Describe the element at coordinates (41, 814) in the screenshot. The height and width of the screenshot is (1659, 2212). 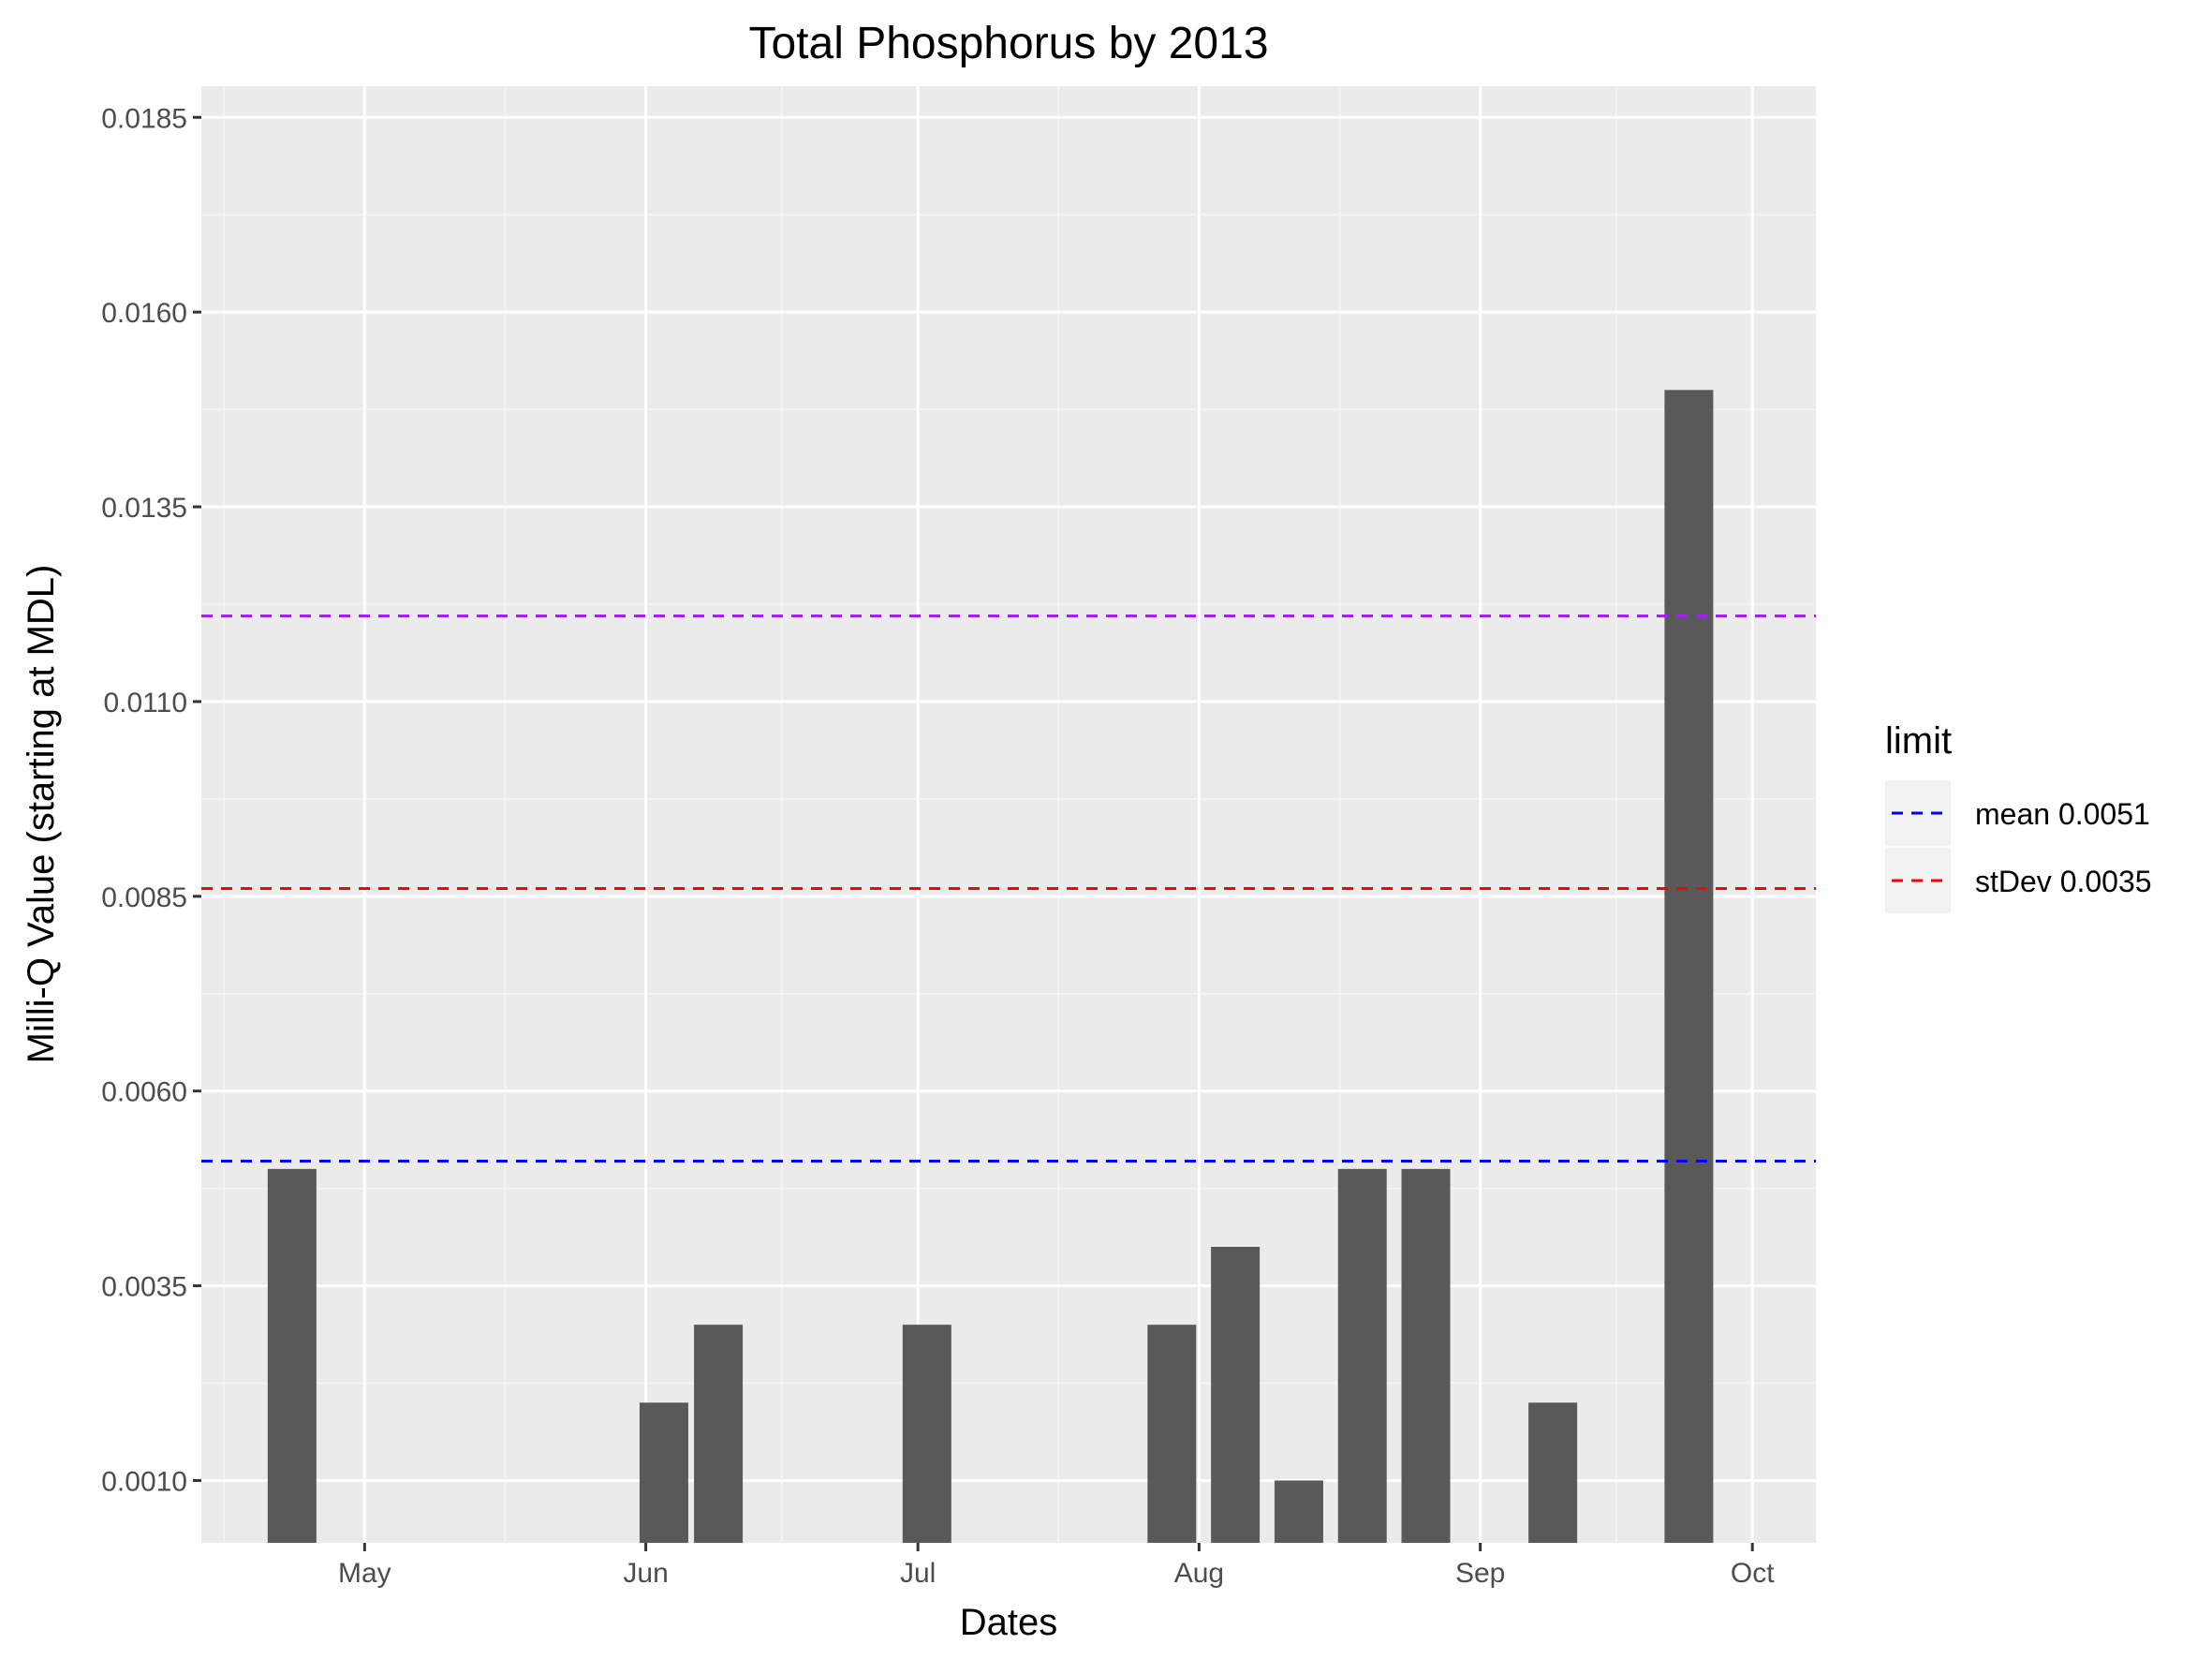
I see `y-axis-title: Milli-Q Value (starting at MDL)` at that location.